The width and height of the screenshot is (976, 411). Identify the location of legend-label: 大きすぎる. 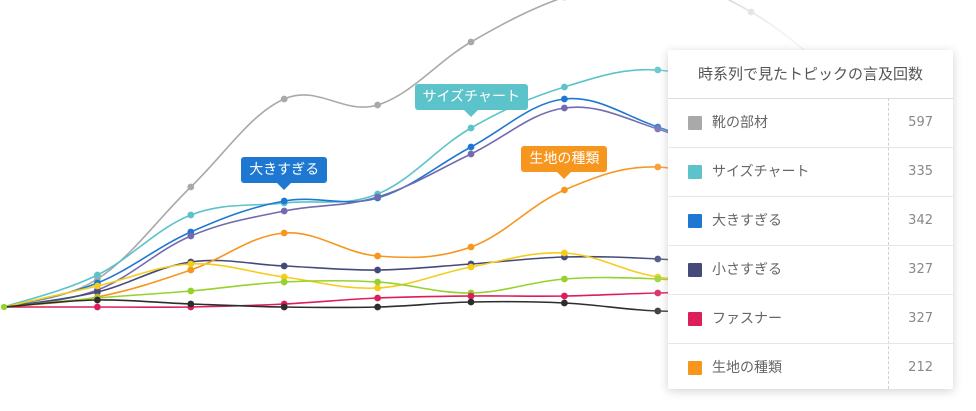
(747, 221).